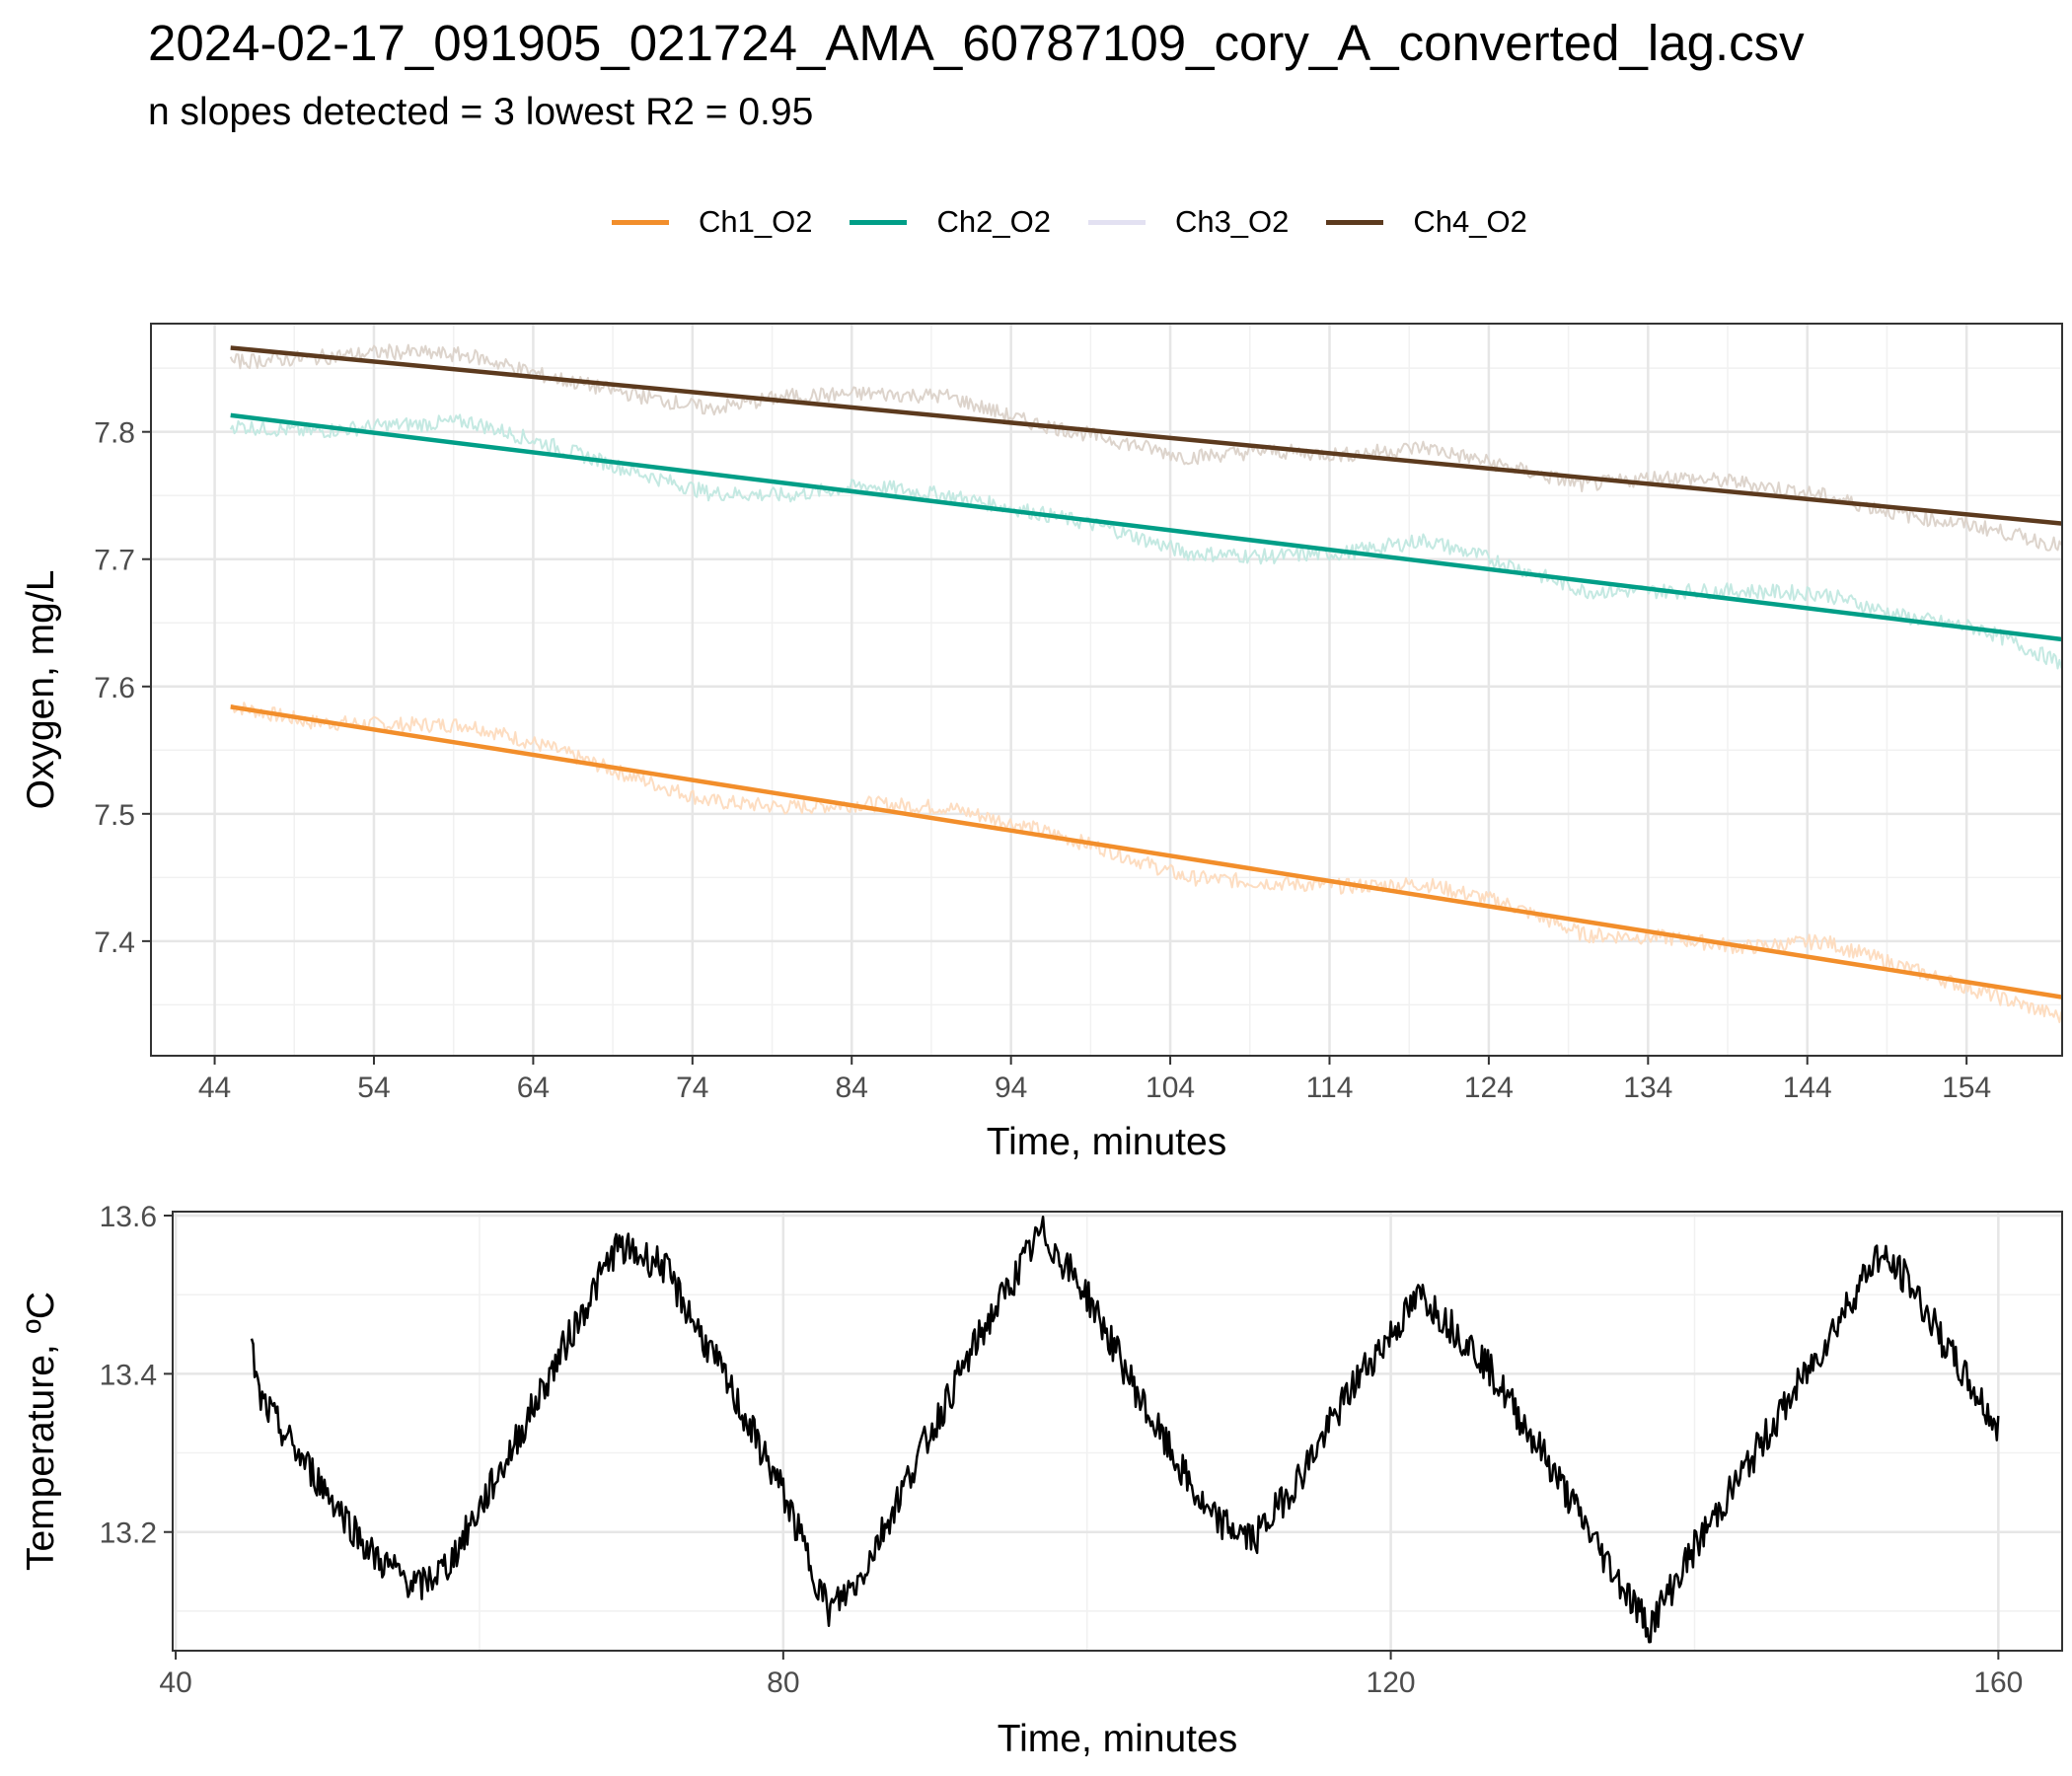  I want to click on legend: Ch1_O2 Ch2_O2 Ch3_O2 Ch4_O2, so click(1089, 222).